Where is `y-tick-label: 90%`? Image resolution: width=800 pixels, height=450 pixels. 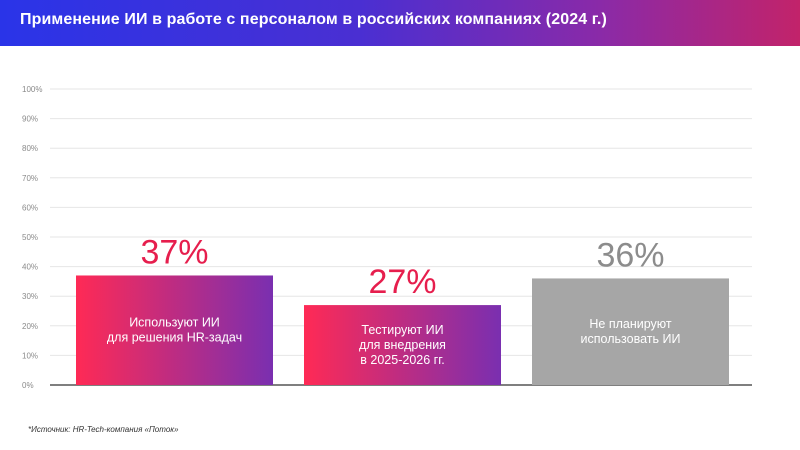
y-tick-label: 90% is located at coordinates (30, 119).